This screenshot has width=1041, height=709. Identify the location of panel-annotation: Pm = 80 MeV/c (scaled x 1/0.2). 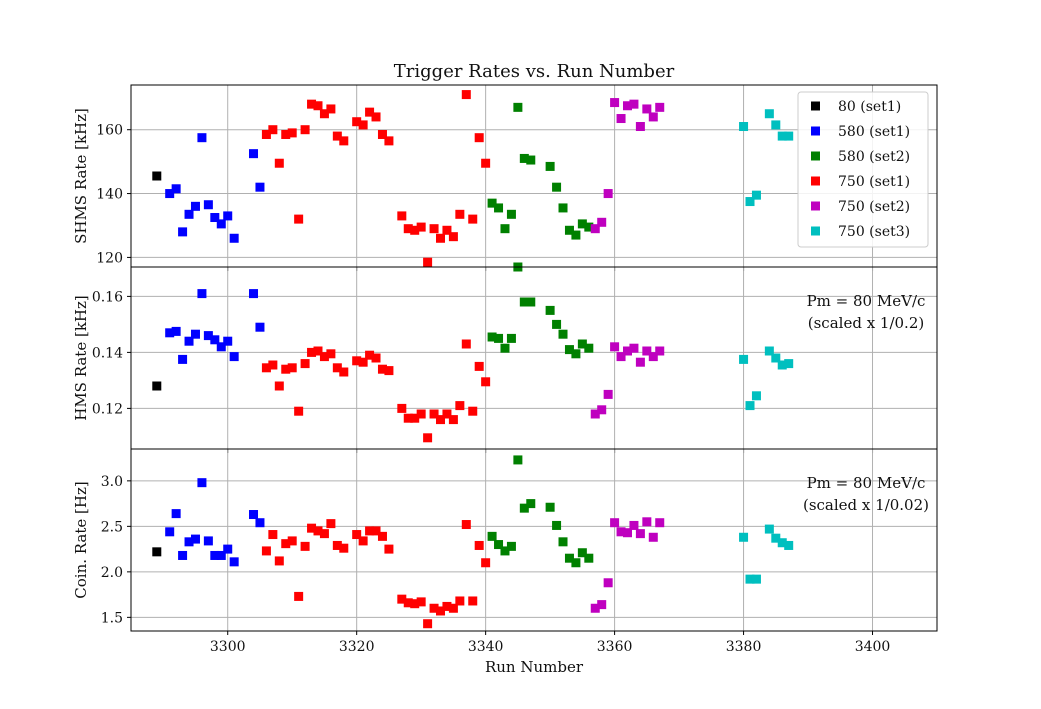
(866, 312).